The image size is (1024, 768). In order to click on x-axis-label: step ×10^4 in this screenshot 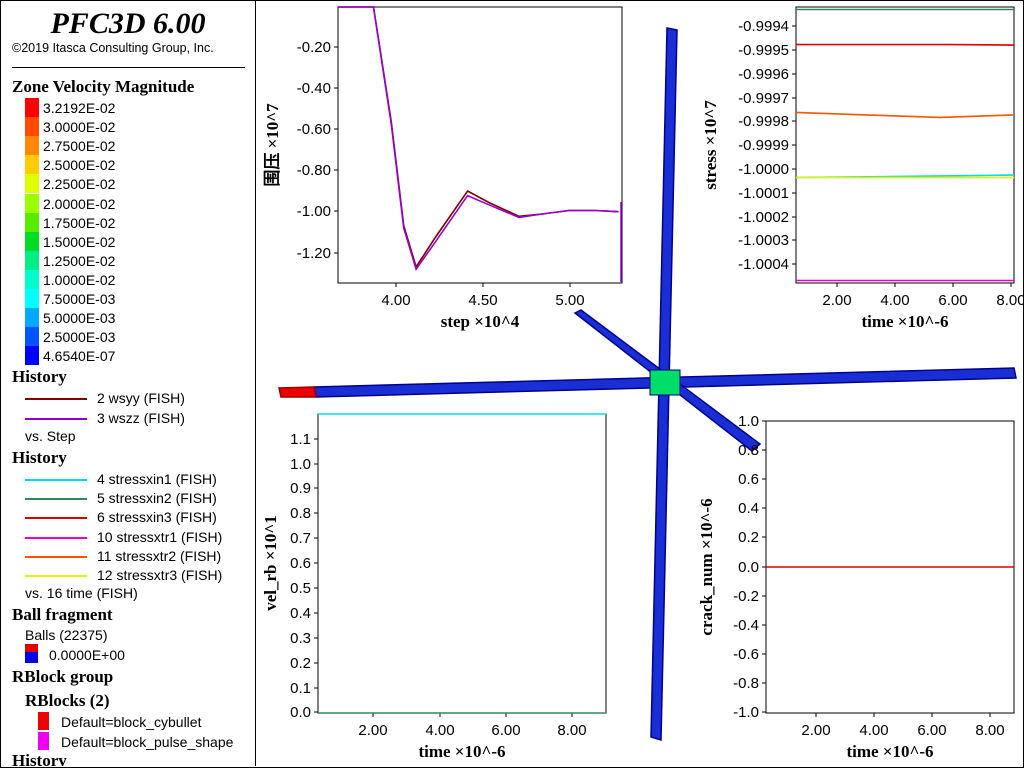, I will do `click(480, 321)`.